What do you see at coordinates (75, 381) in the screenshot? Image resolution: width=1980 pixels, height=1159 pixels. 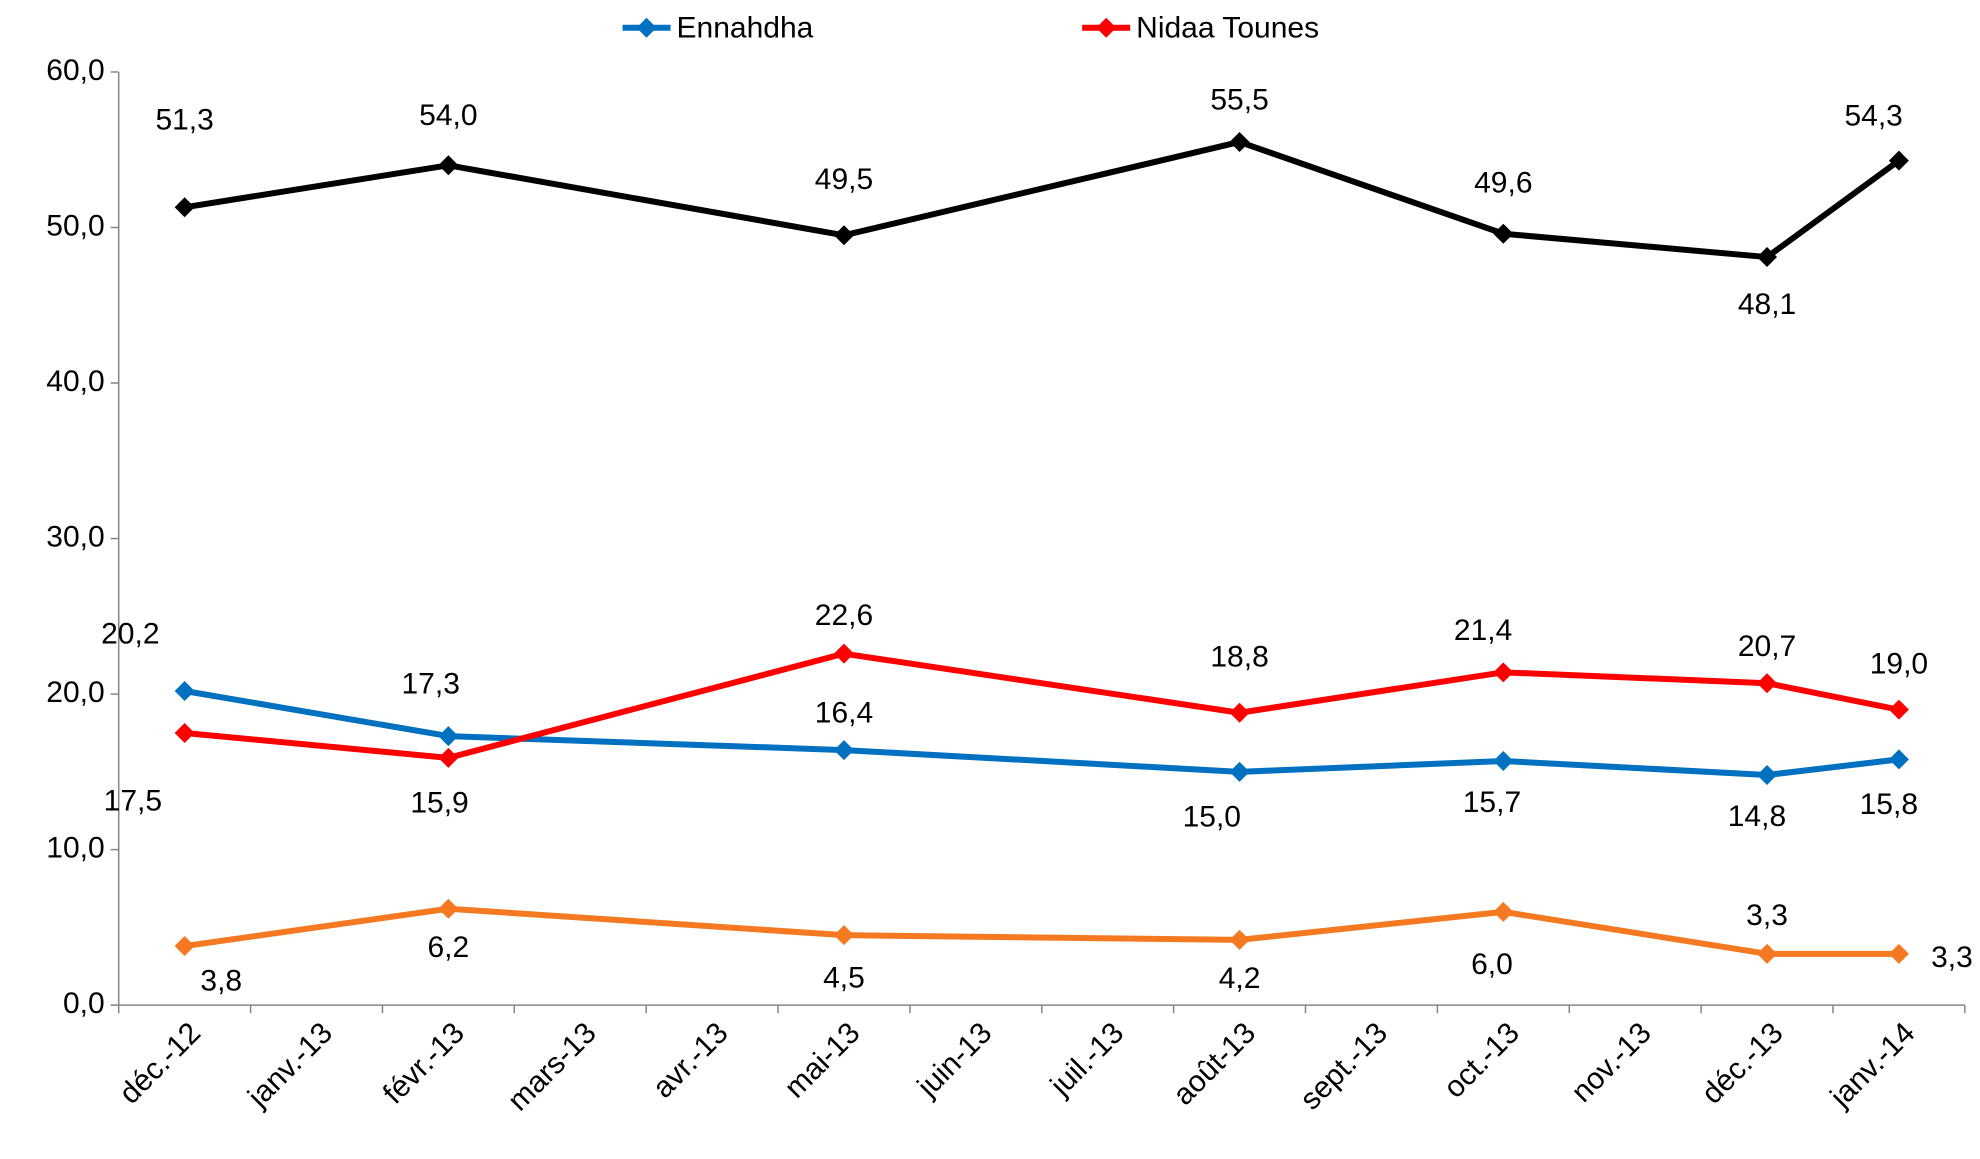 I see `y-tick-label: 40,0` at bounding box center [75, 381].